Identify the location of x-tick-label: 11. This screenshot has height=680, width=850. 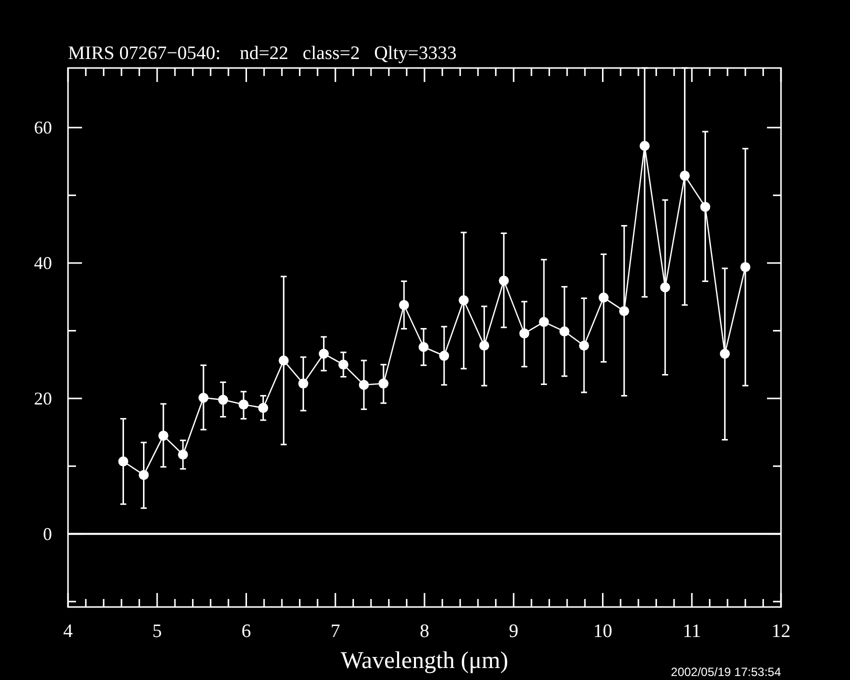
(692, 631).